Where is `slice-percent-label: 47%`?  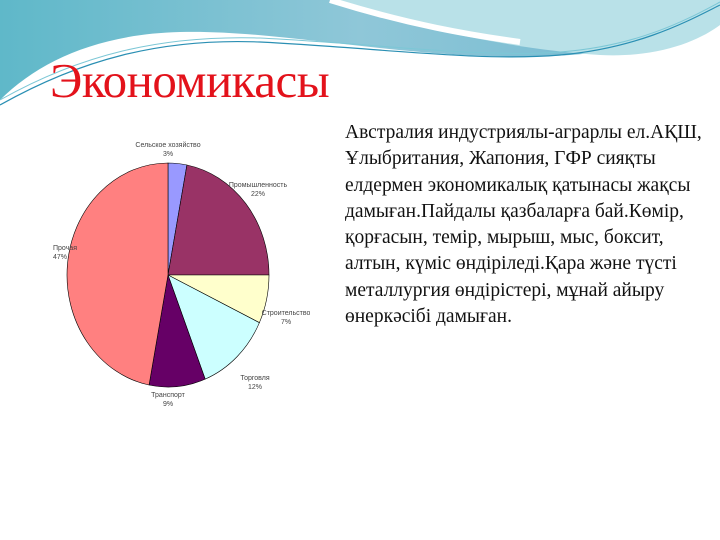
slice-percent-label: 47% is located at coordinates (60, 257).